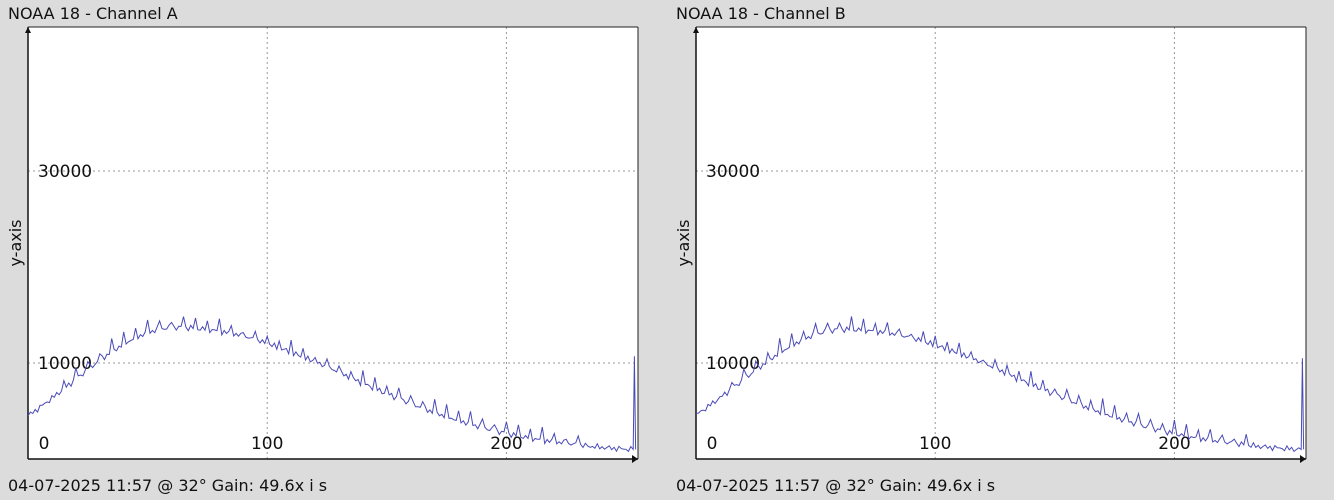  Describe the element at coordinates (761, 13) in the screenshot. I see `chart-title: NOAA 18 - Channel B` at that location.